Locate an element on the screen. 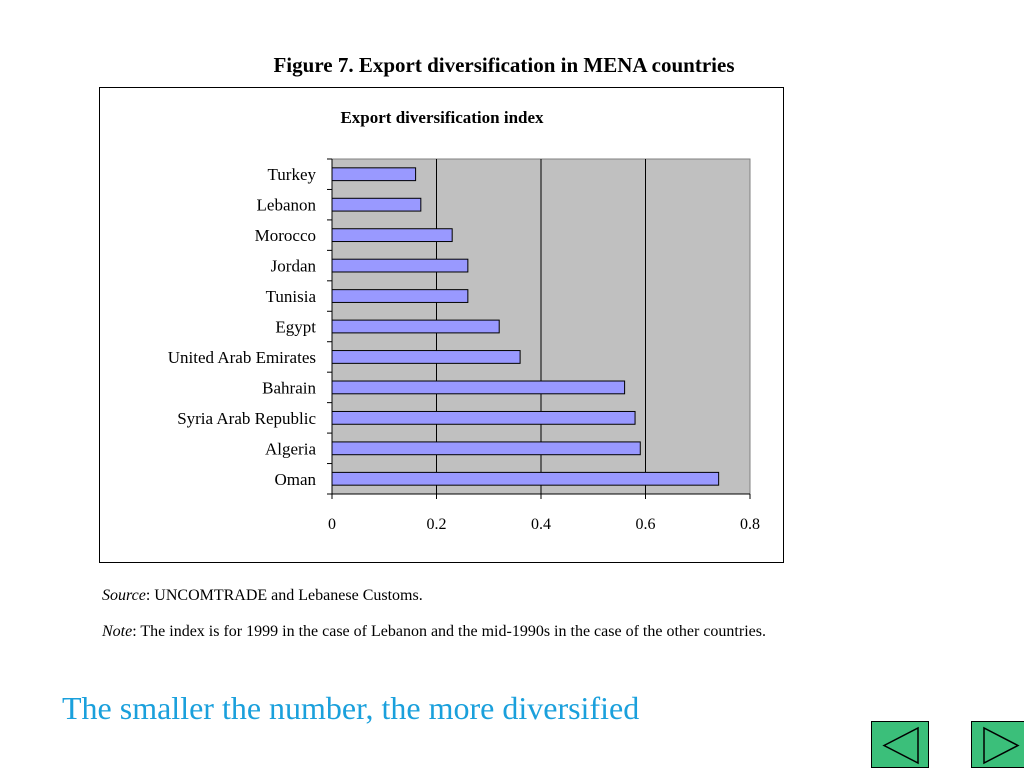 This screenshot has height=769, width=1024. category-label: Algeria is located at coordinates (290, 448).